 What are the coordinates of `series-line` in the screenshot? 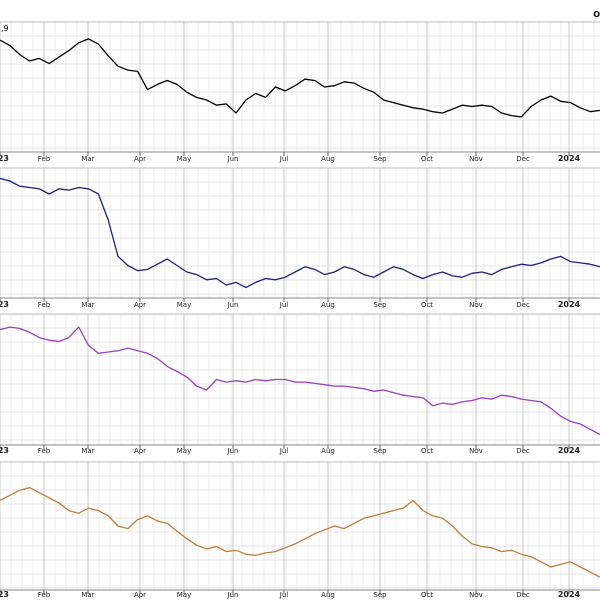 It's located at (300, 78).